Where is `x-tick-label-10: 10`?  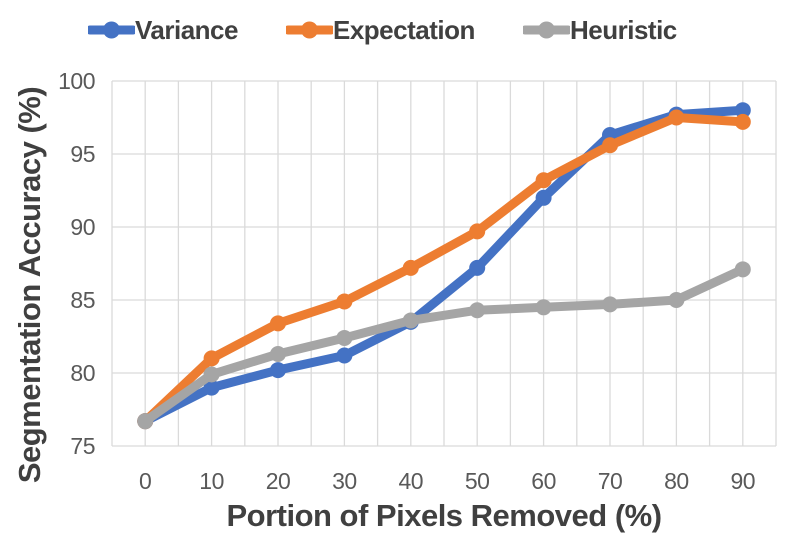
x-tick-label-10: 10 is located at coordinates (211, 481).